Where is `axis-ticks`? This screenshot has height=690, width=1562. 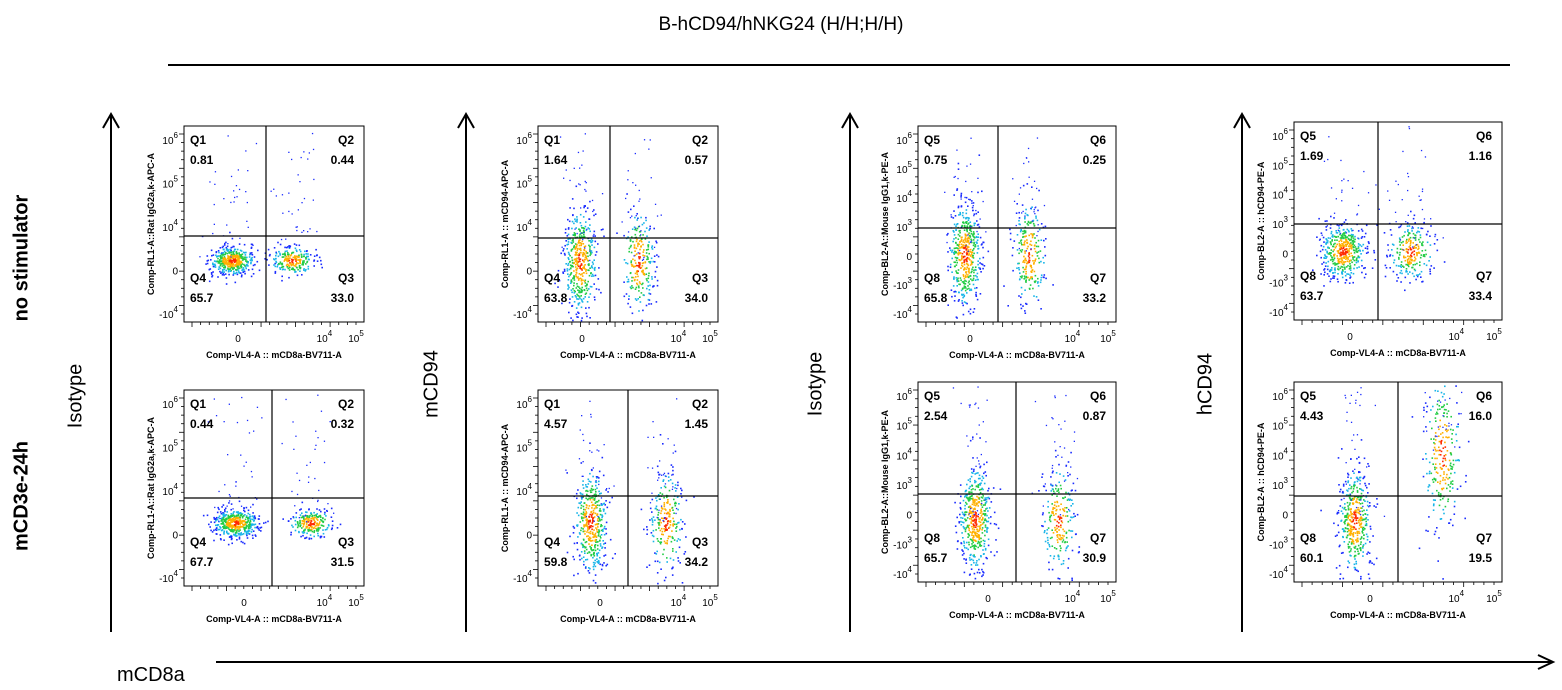 axis-ticks is located at coordinates (1011, 230).